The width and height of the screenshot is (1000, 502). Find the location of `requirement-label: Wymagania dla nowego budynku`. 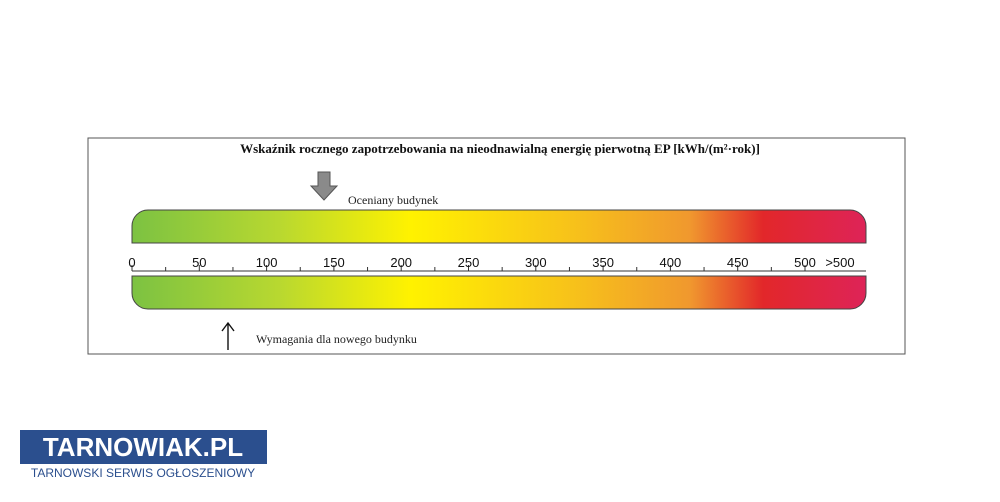

requirement-label: Wymagania dla nowego budynku is located at coordinates (336, 339).